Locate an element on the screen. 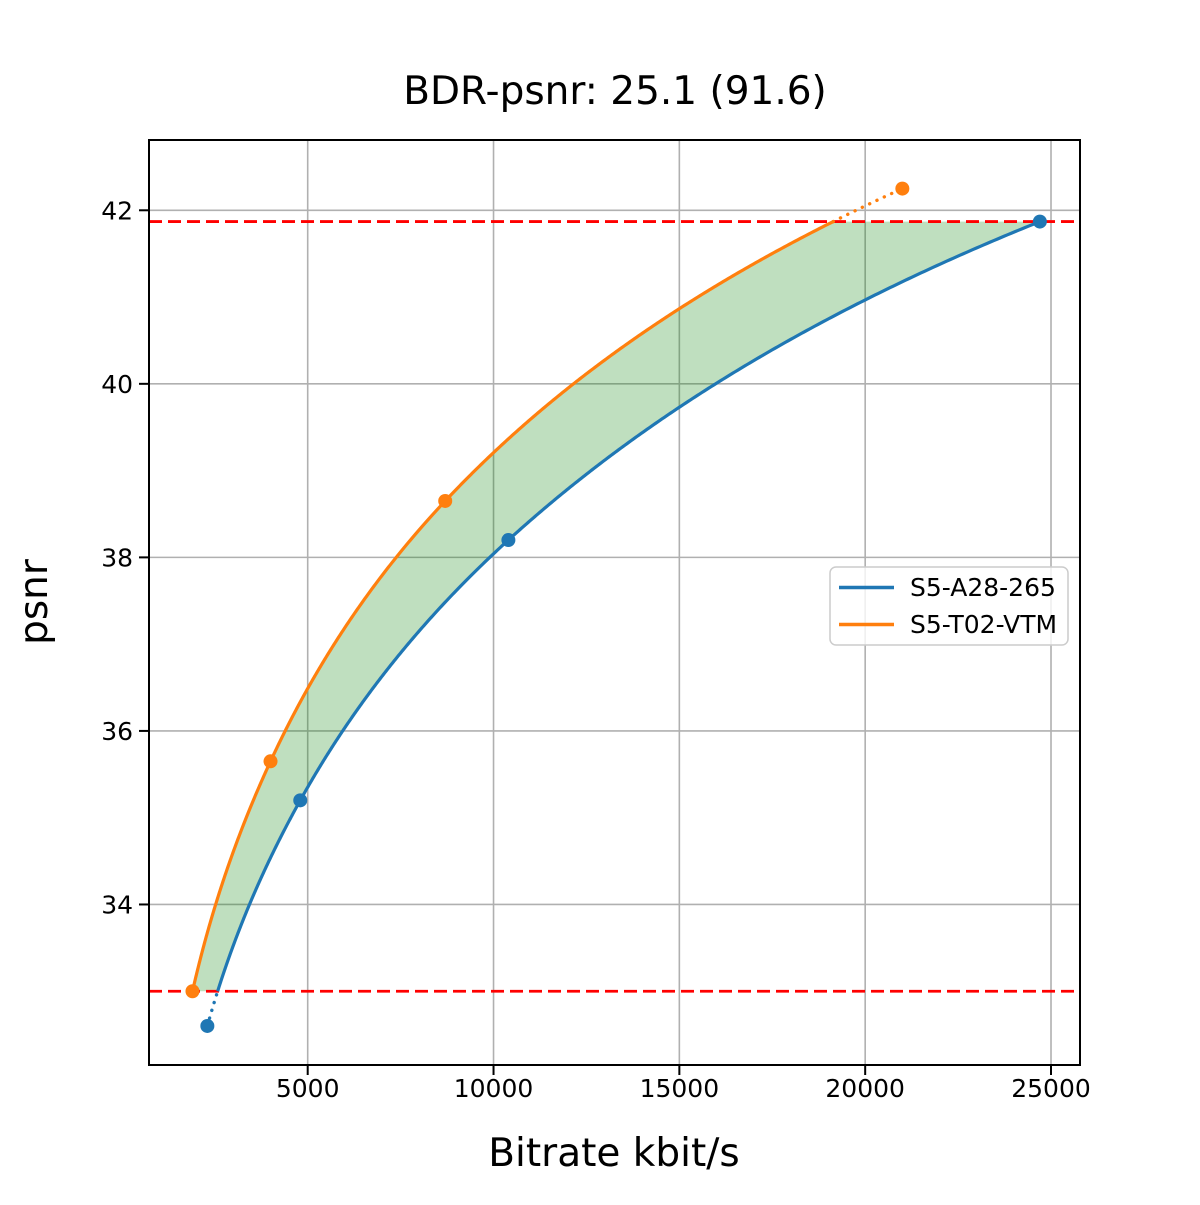 Image resolution: width=1200 pixels, height=1205 pixels. chart-title: BDR-psnr: 25.1 (91.6) is located at coordinates (615, 91).